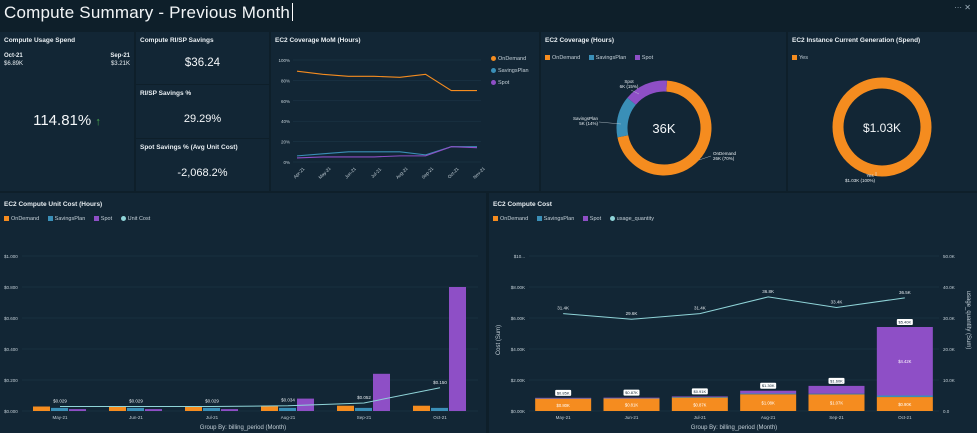 Image resolution: width=977 pixels, height=433 pixels. What do you see at coordinates (958, 7) in the screenshot?
I see `more-icon: ···` at bounding box center [958, 7].